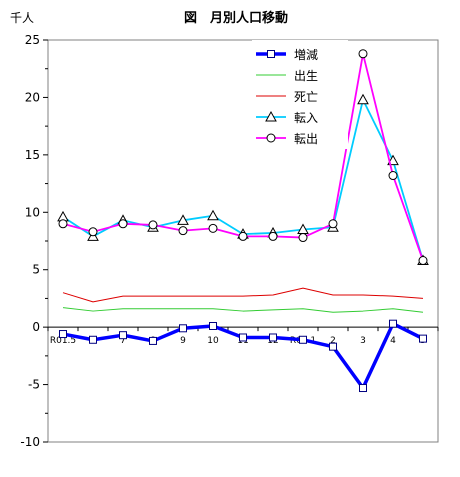 The height and width of the screenshot is (477, 460). I want to click on x-tick-label: 2, so click(333, 341).